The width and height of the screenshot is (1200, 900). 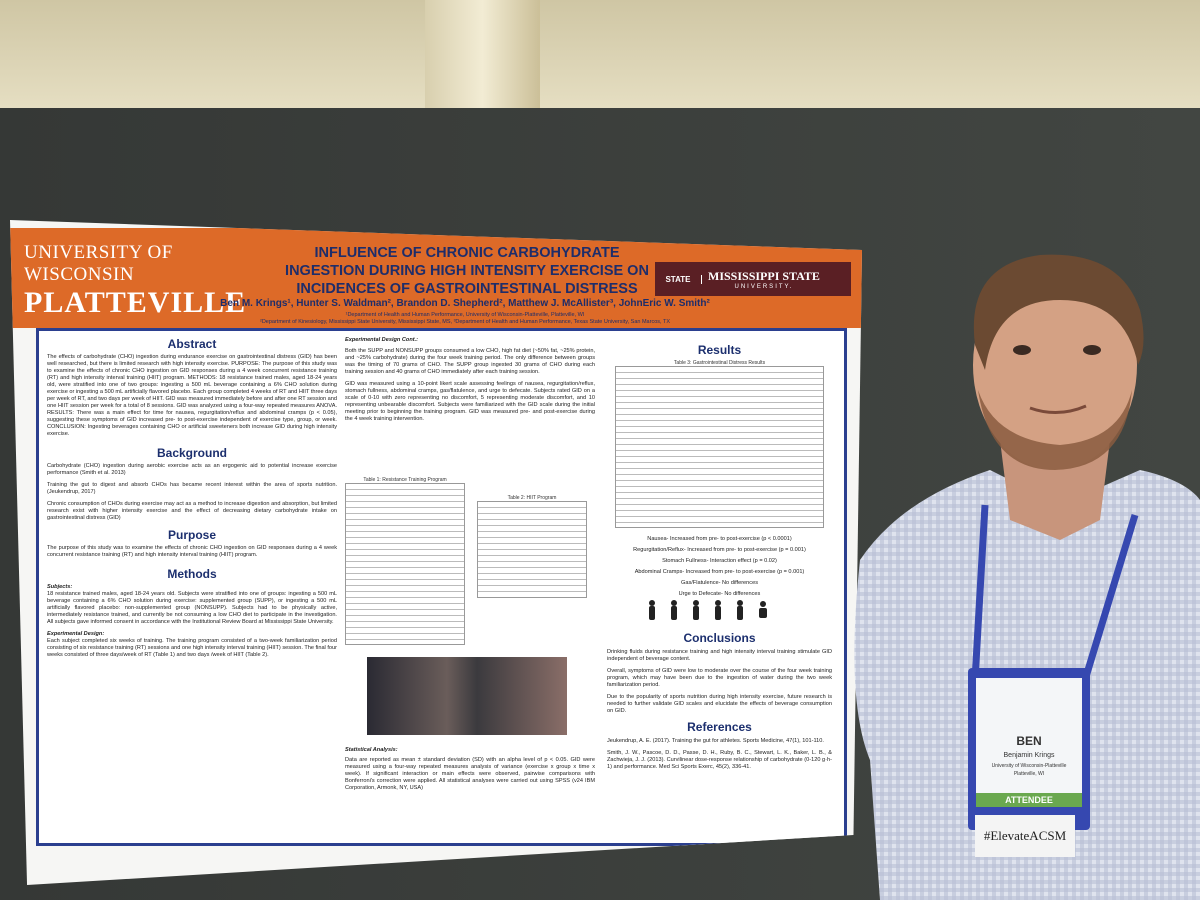 What do you see at coordinates (1058, 409) in the screenshot?
I see `mouth` at bounding box center [1058, 409].